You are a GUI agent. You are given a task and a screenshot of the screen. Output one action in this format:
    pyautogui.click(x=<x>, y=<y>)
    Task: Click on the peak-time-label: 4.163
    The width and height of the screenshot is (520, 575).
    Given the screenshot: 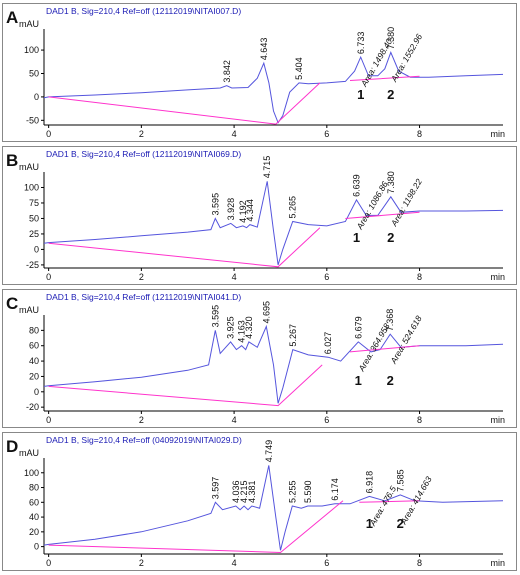 What is the action you would take?
    pyautogui.click(x=242, y=331)
    